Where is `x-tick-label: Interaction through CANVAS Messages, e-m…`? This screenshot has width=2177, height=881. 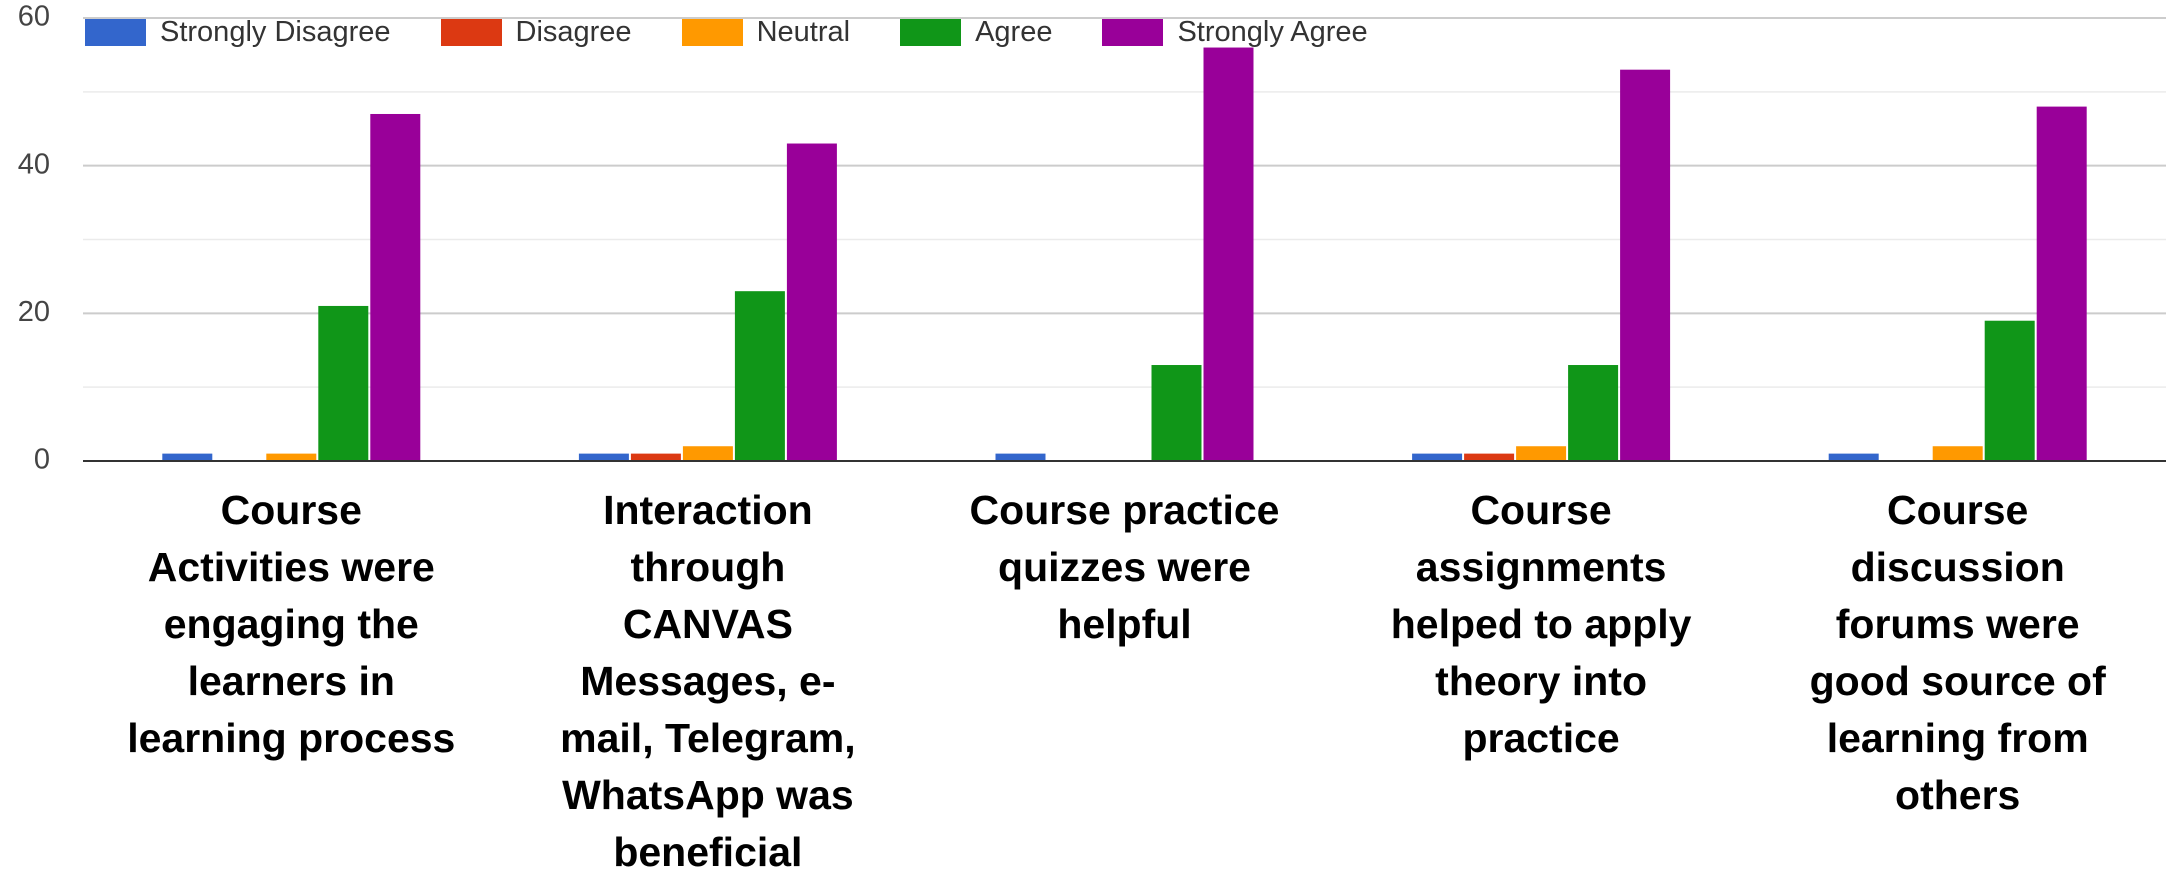 x-tick-label: Interaction through CANVAS Messages, e-m… is located at coordinates (708, 681).